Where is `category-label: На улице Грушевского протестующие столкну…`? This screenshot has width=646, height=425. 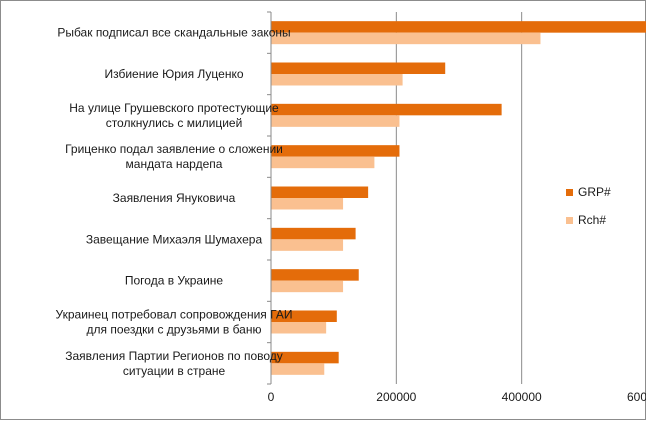 category-label: На улице Грушевского протестующие столкну… is located at coordinates (174, 115).